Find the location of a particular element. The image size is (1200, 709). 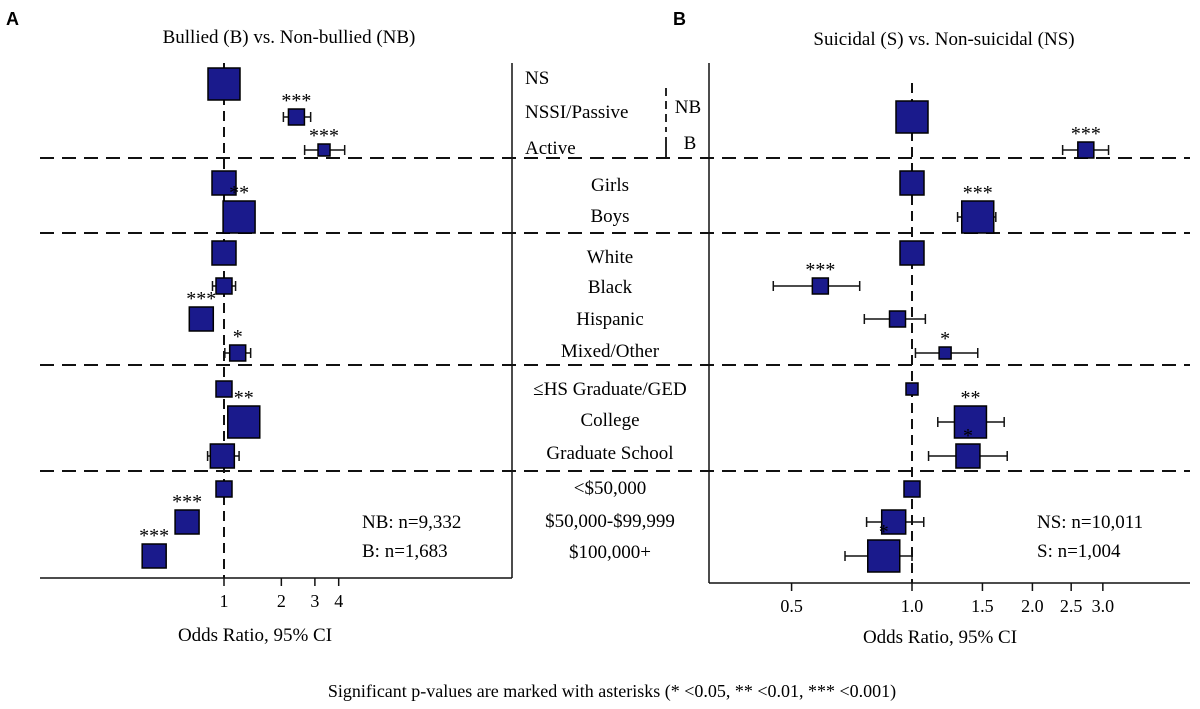

panel-b-x-tick-label: 1.0 is located at coordinates (912, 606).